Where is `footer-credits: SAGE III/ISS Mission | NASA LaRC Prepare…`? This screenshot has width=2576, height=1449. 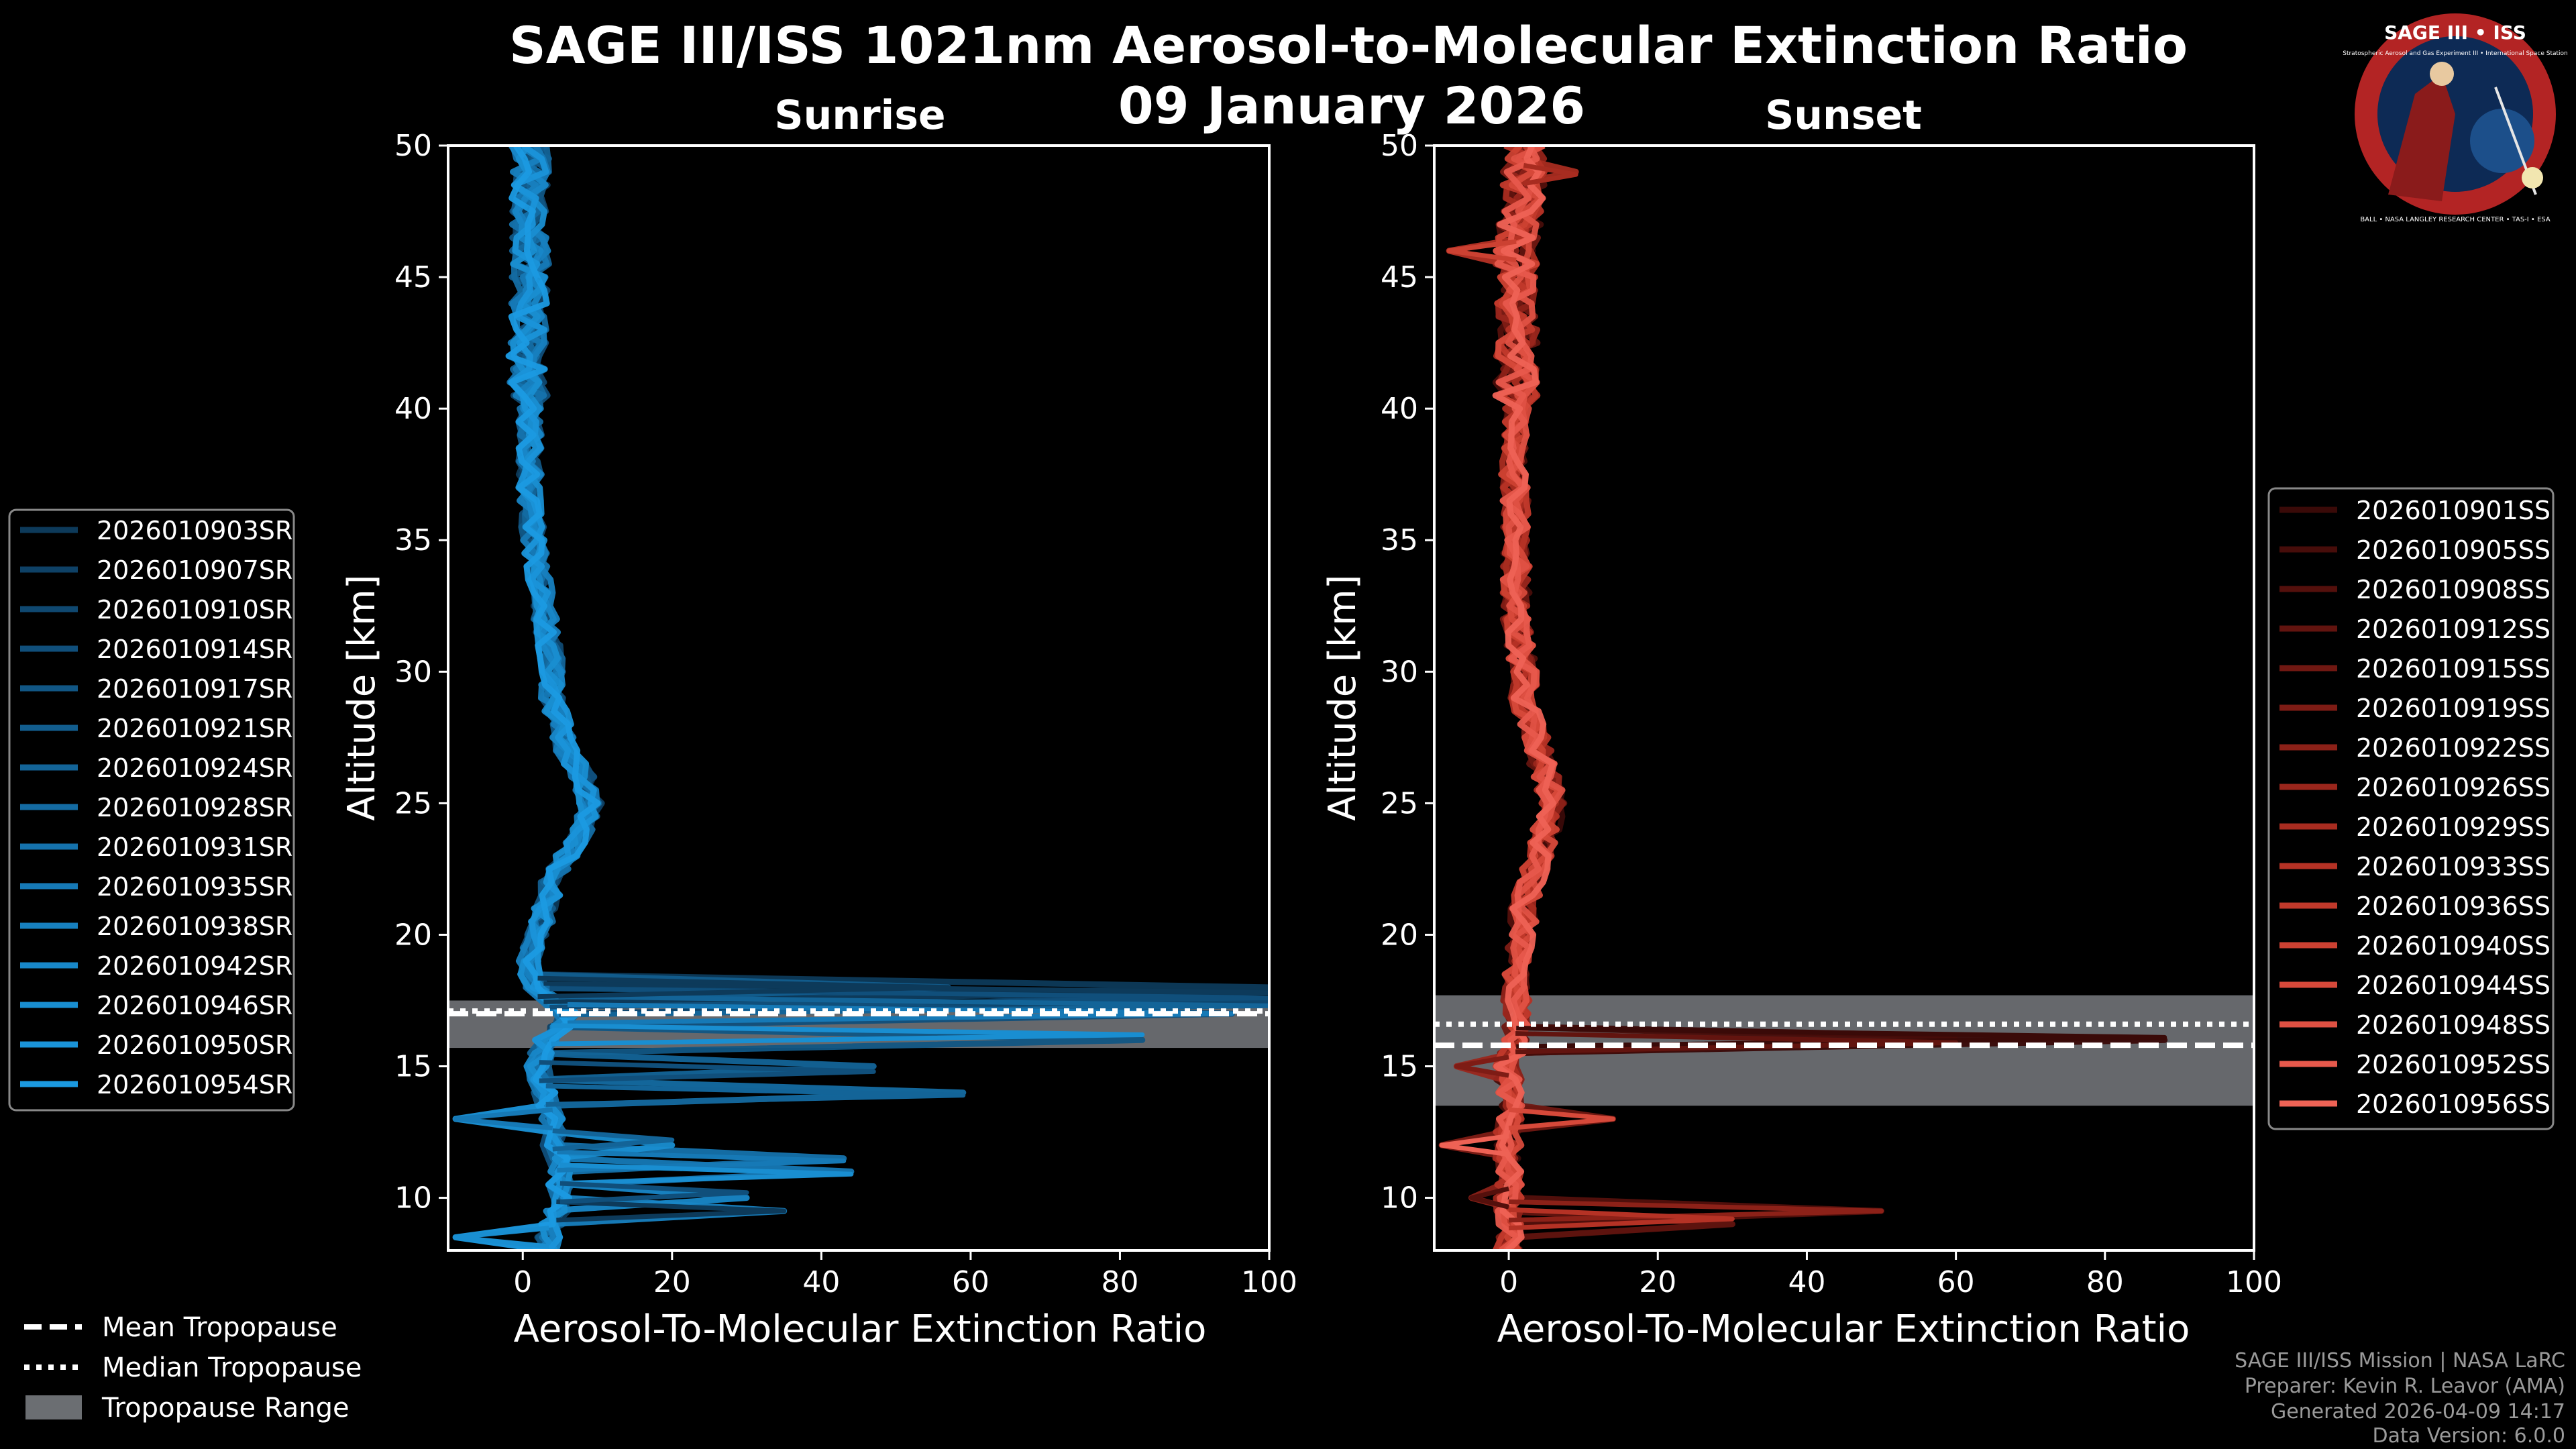 footer-credits: SAGE III/ISS Mission | NASA LaRC Prepare… is located at coordinates (2400, 1398).